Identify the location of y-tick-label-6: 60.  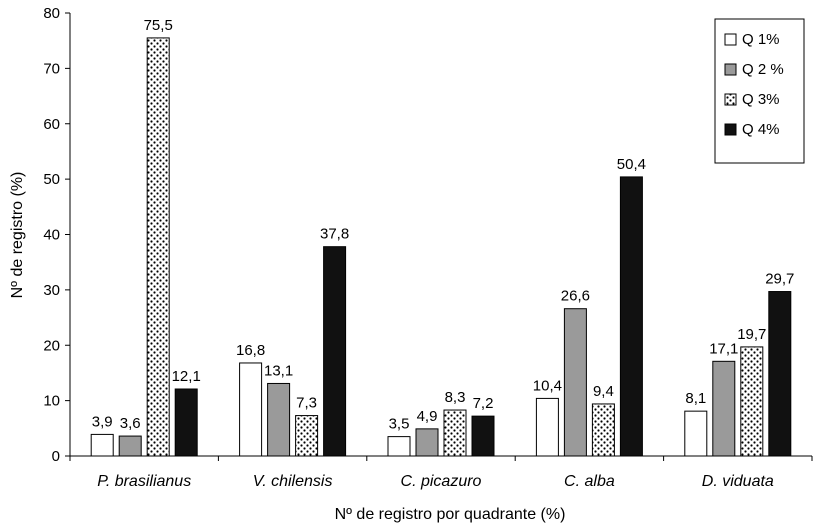
(51, 124).